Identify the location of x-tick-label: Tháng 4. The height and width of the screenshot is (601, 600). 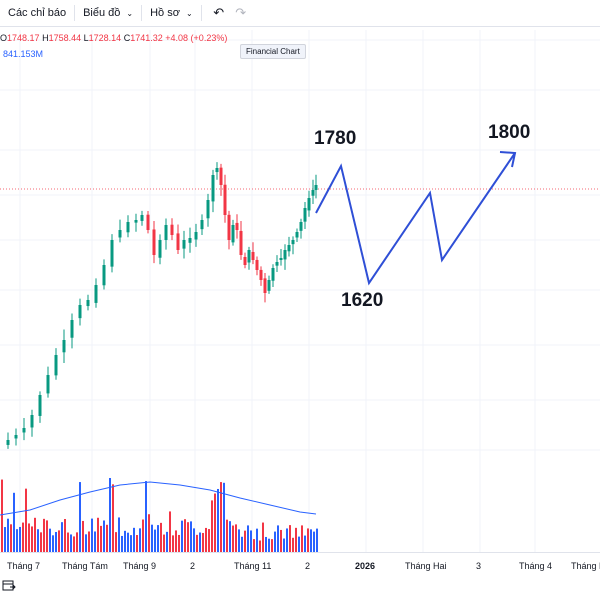
(536, 566).